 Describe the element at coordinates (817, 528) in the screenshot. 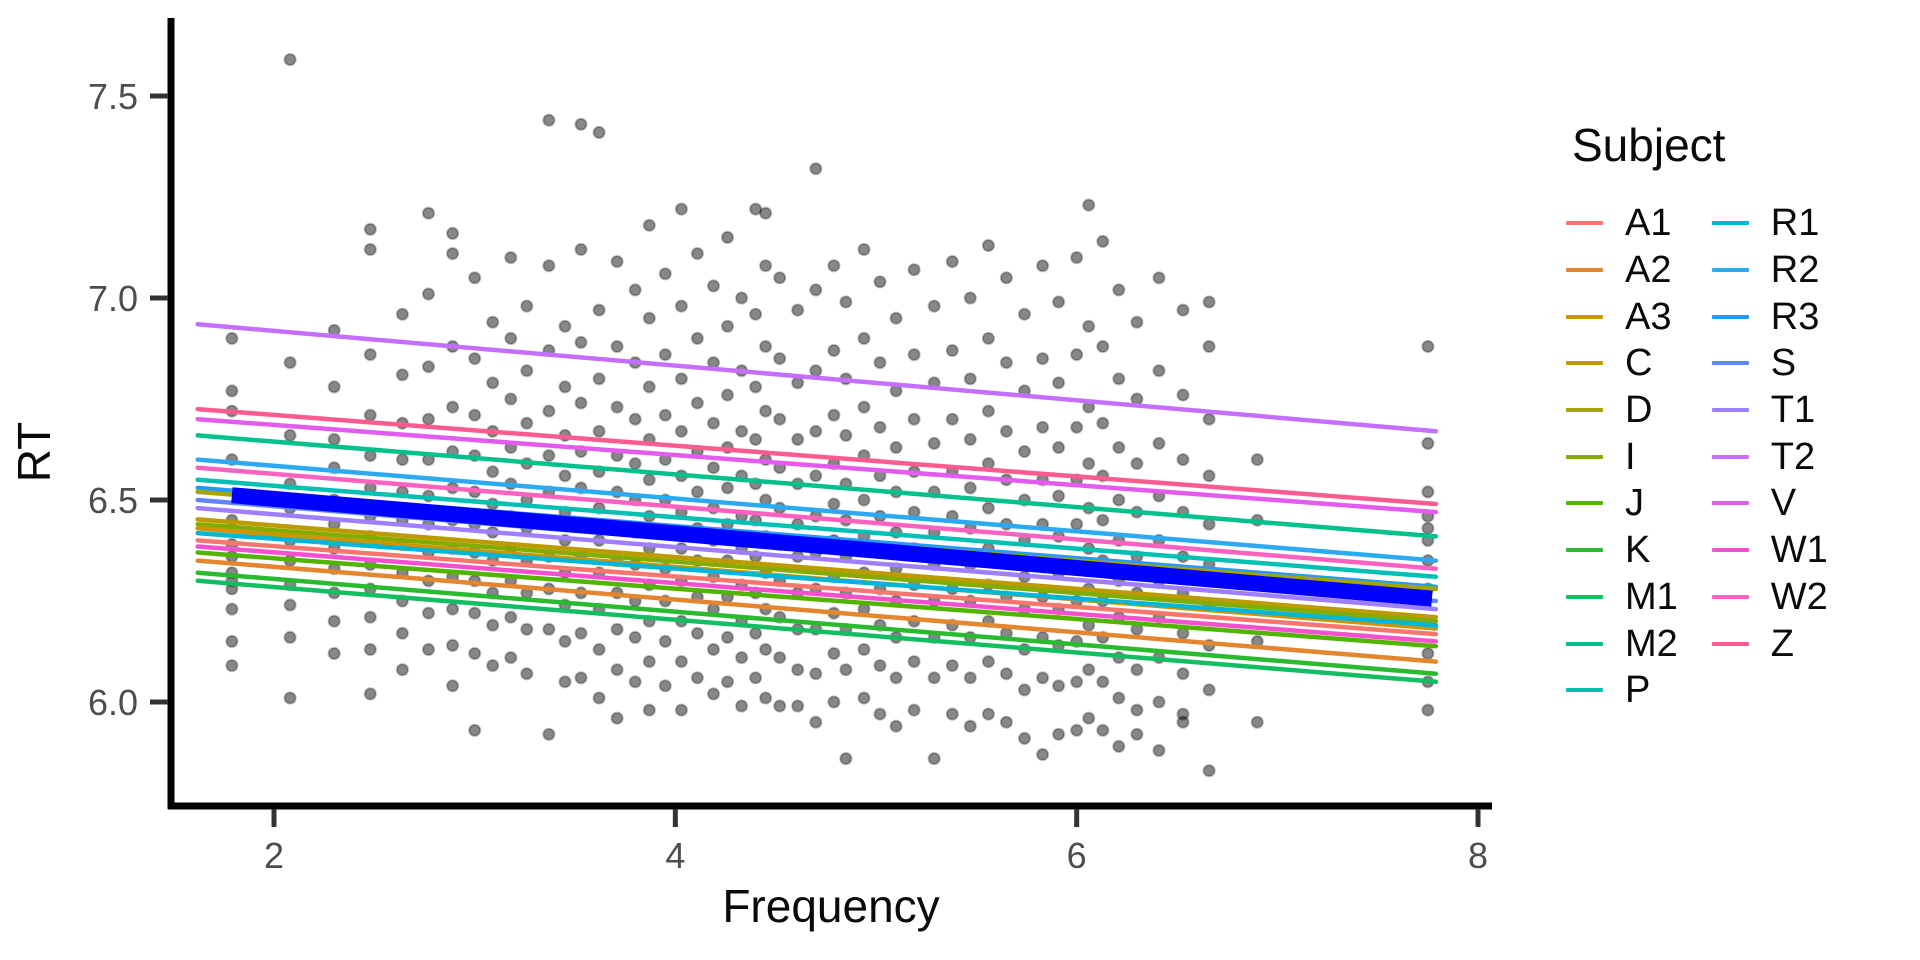

I see `subject-line-P` at that location.